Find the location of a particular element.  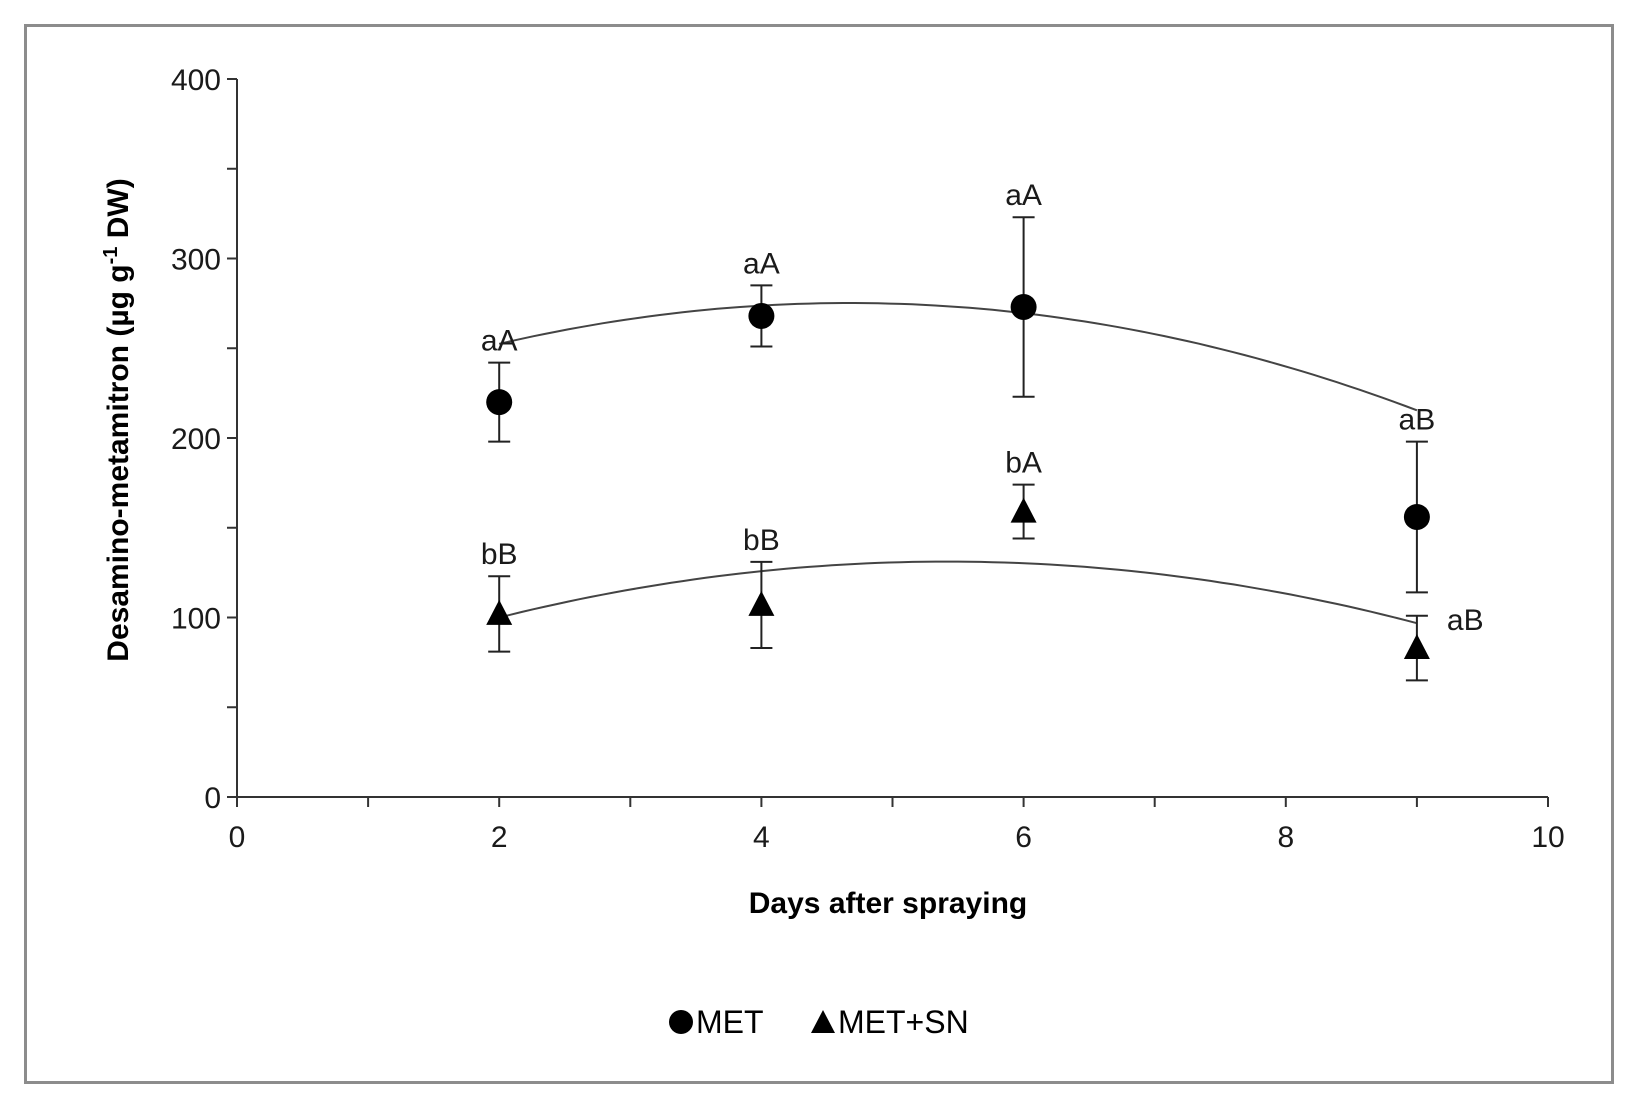

y-tick-label: 400 is located at coordinates (196, 80).